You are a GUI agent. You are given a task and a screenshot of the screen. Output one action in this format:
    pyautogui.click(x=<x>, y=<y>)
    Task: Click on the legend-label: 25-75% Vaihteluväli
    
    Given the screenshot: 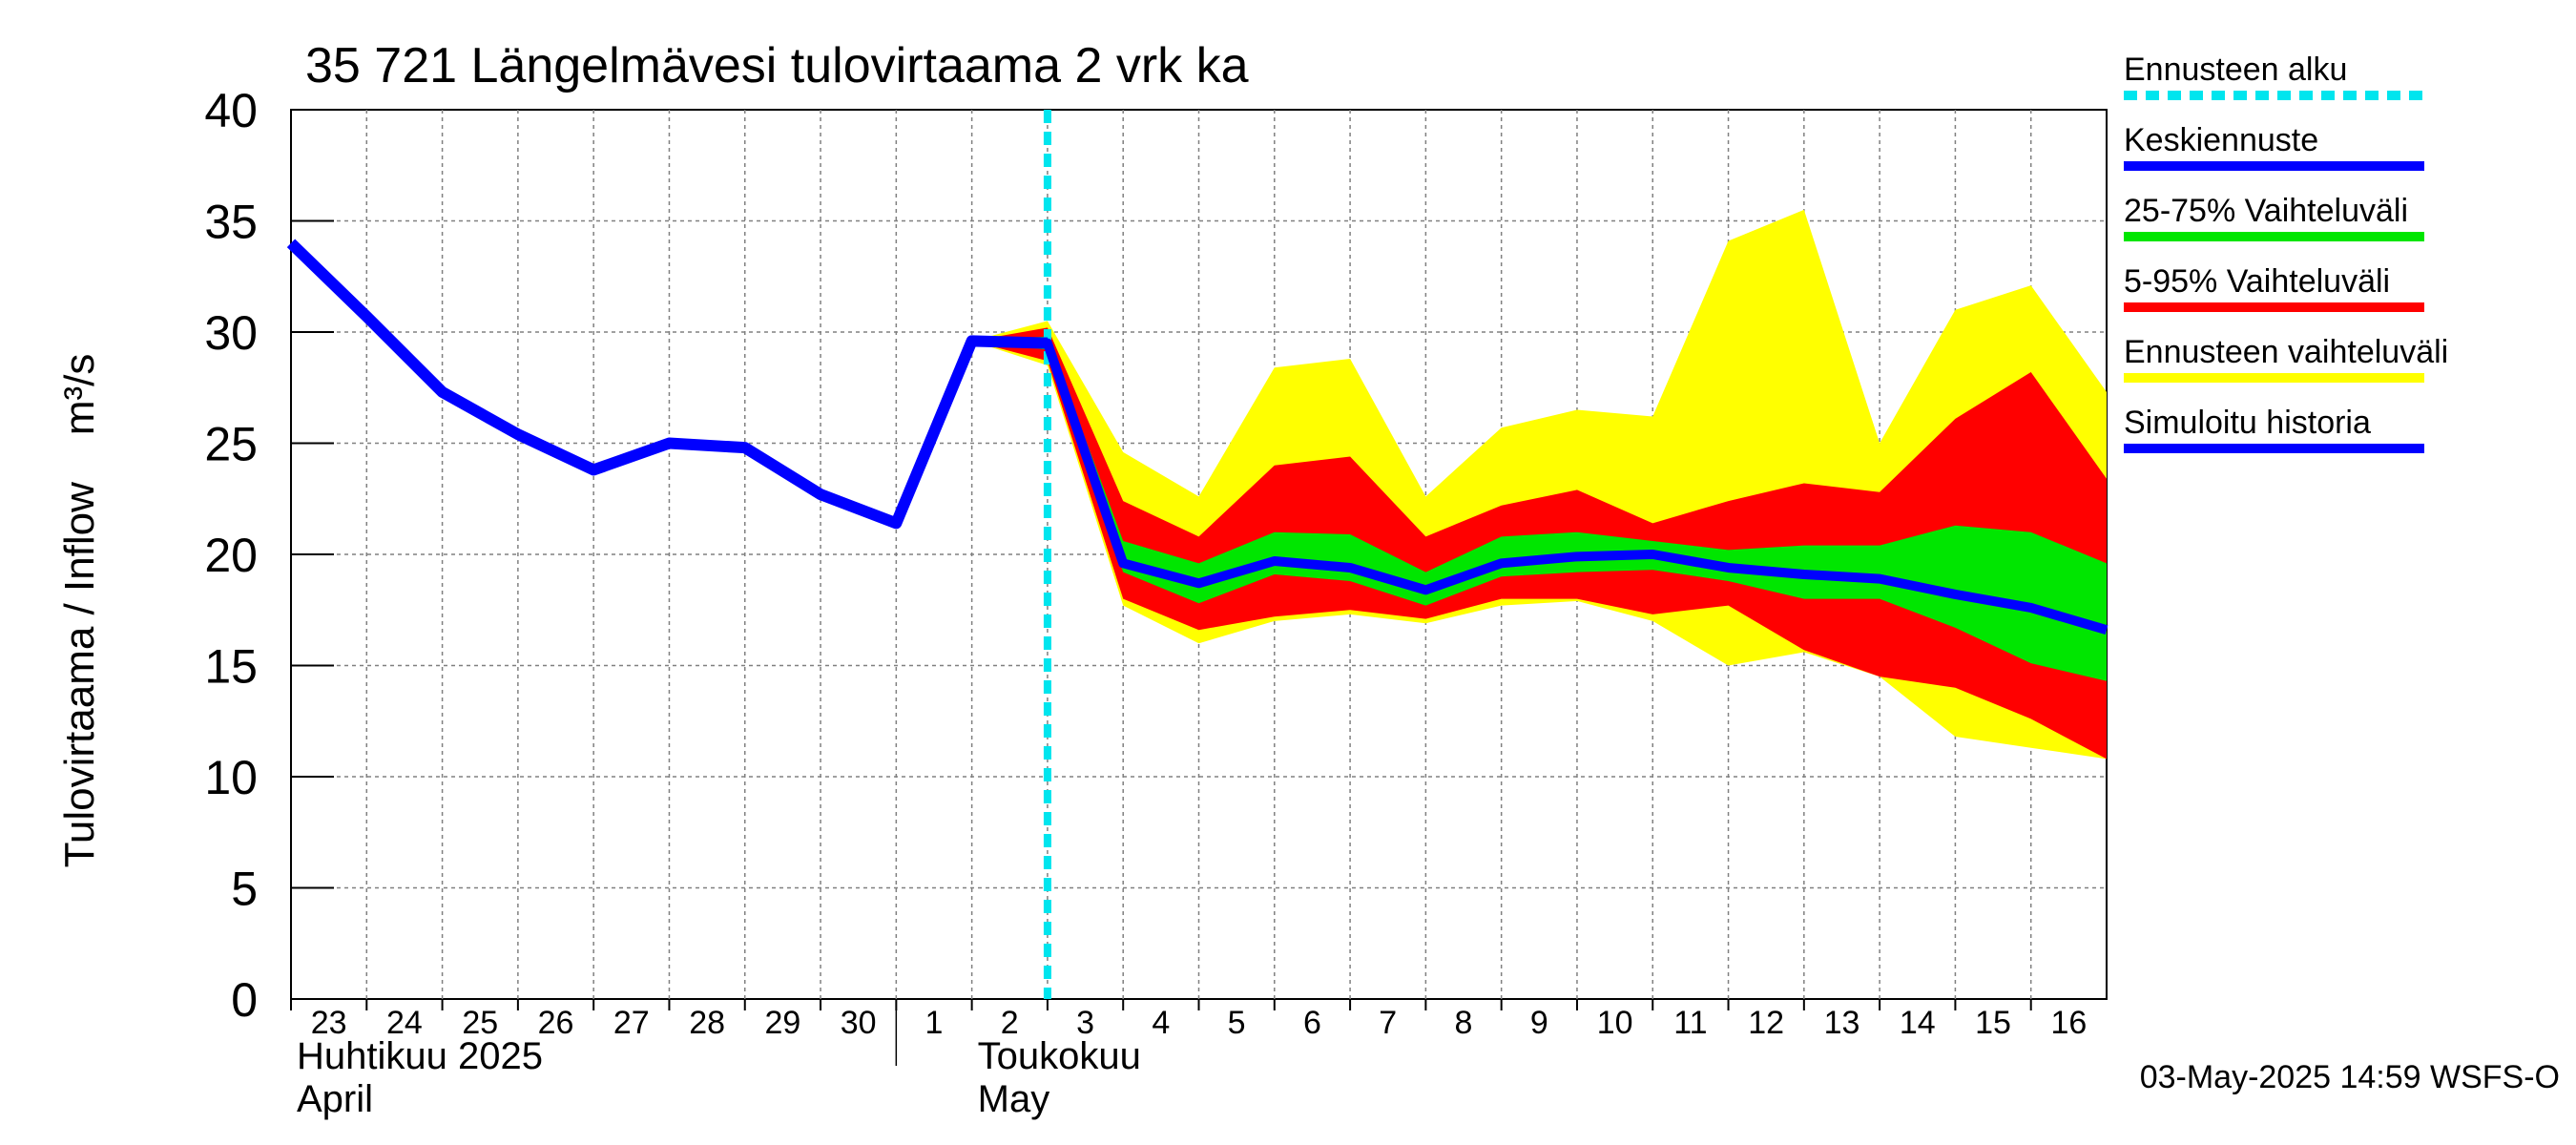 What is the action you would take?
    pyautogui.click(x=2266, y=211)
    